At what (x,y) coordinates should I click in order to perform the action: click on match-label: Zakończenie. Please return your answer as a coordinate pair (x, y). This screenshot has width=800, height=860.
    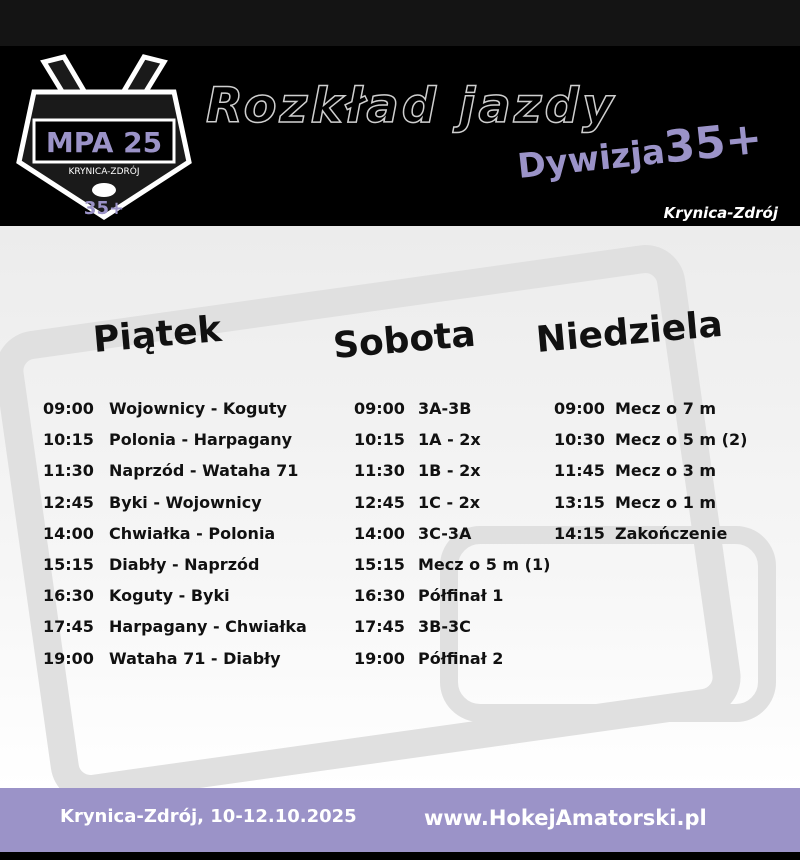
    Looking at the image, I should click on (671, 533).